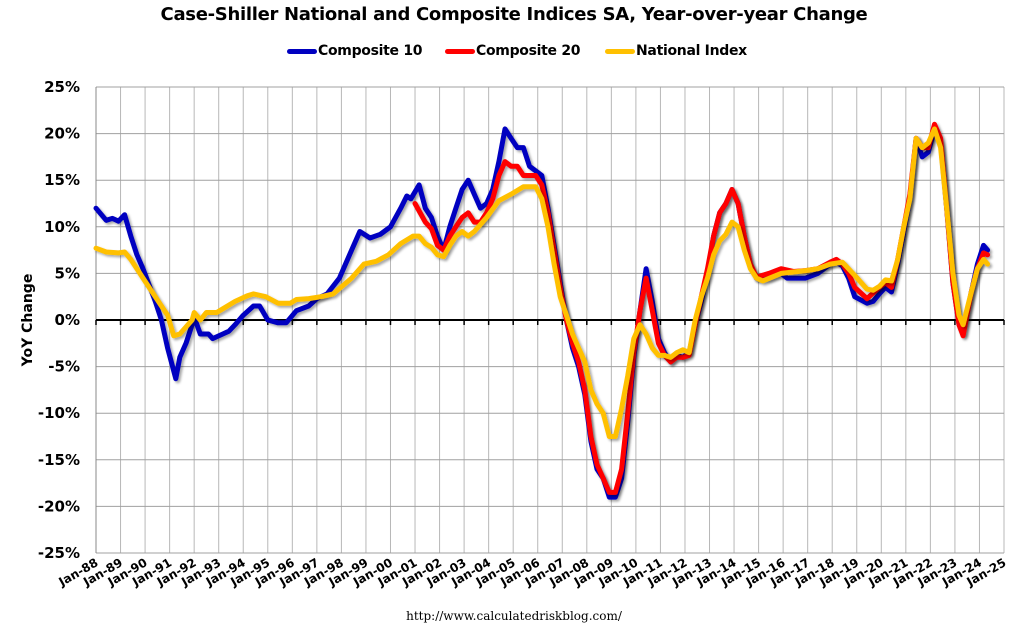  Describe the element at coordinates (67, 320) in the screenshot. I see `y-tick-label: 0%` at that location.